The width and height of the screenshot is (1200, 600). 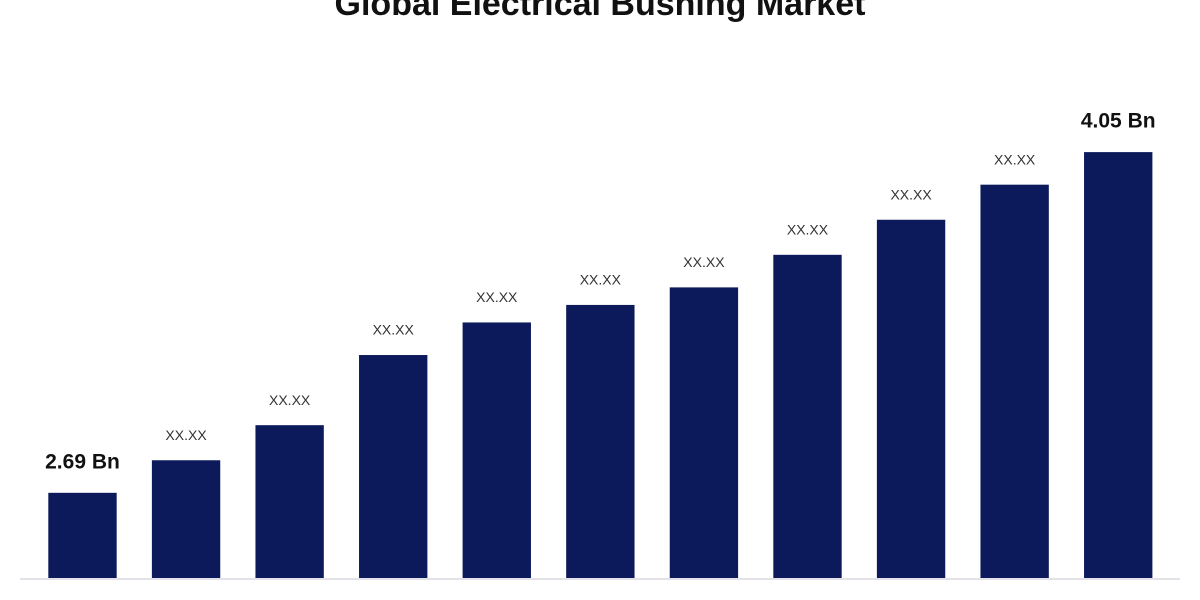 I want to click on chart-title: Global Electrical Bushing Market, so click(x=600, y=11).